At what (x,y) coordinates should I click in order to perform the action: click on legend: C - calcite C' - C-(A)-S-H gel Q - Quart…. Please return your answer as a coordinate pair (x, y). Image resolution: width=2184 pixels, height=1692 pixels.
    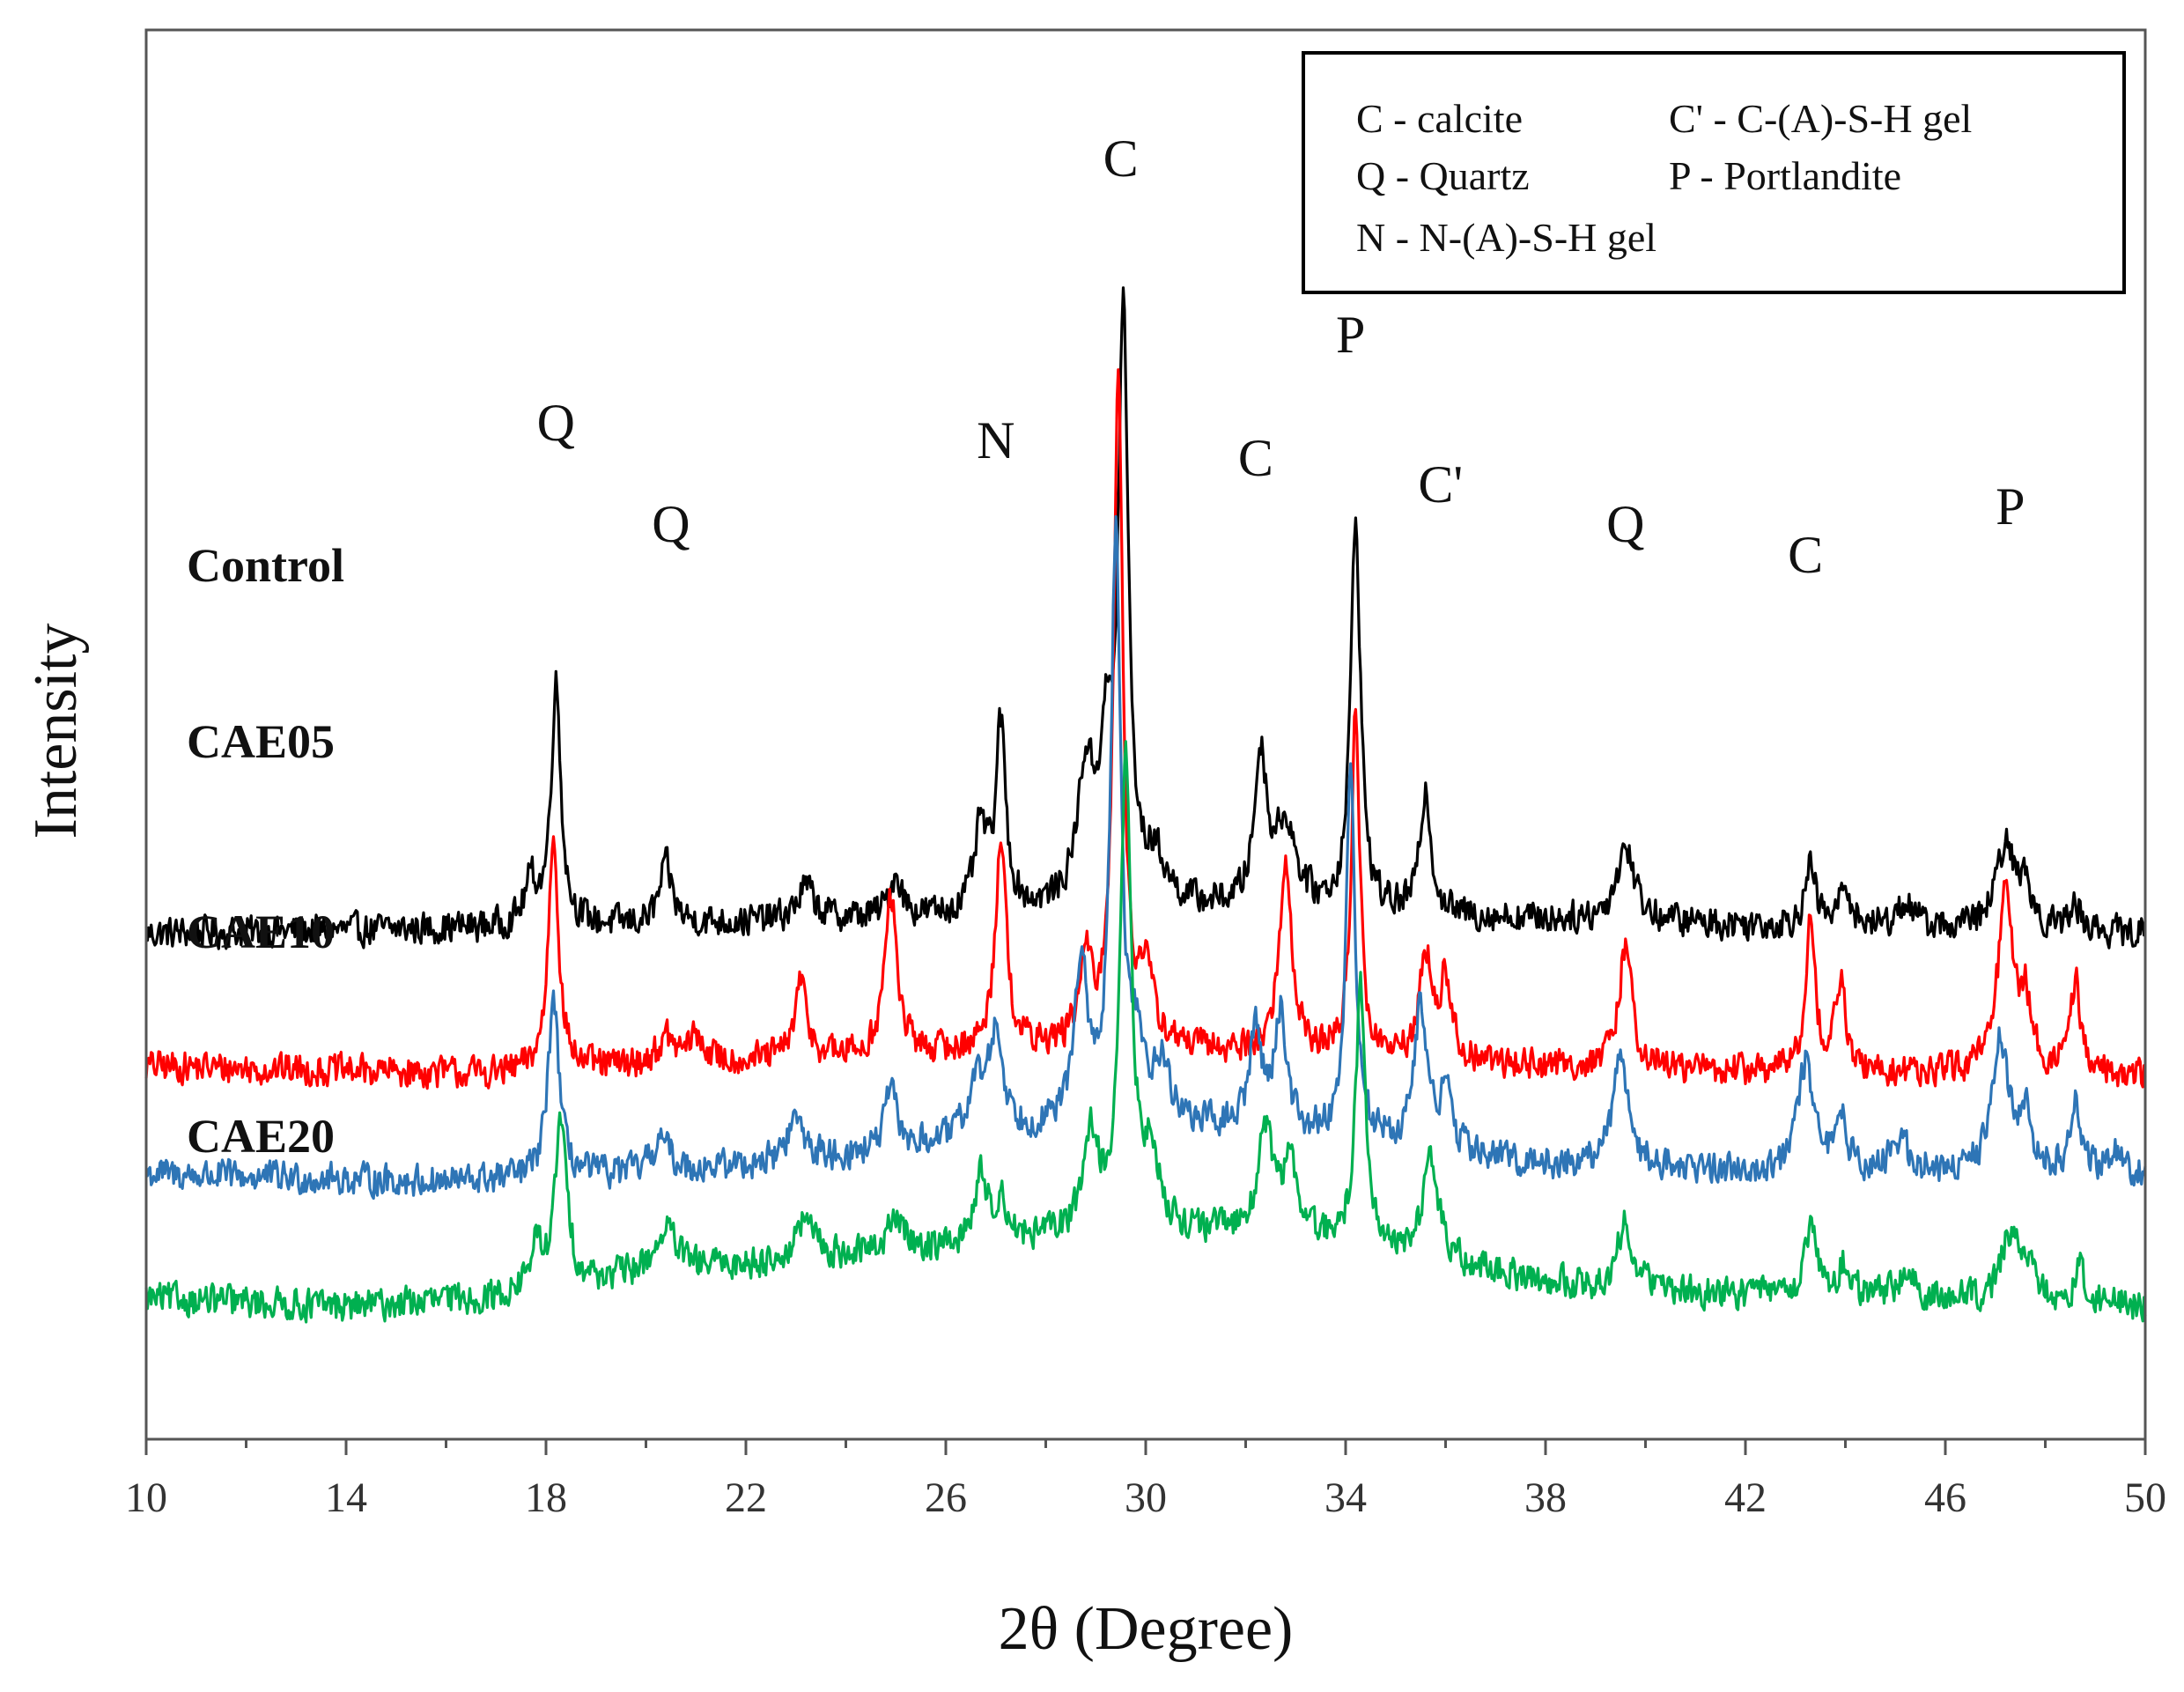
    Looking at the image, I should click on (1714, 172).